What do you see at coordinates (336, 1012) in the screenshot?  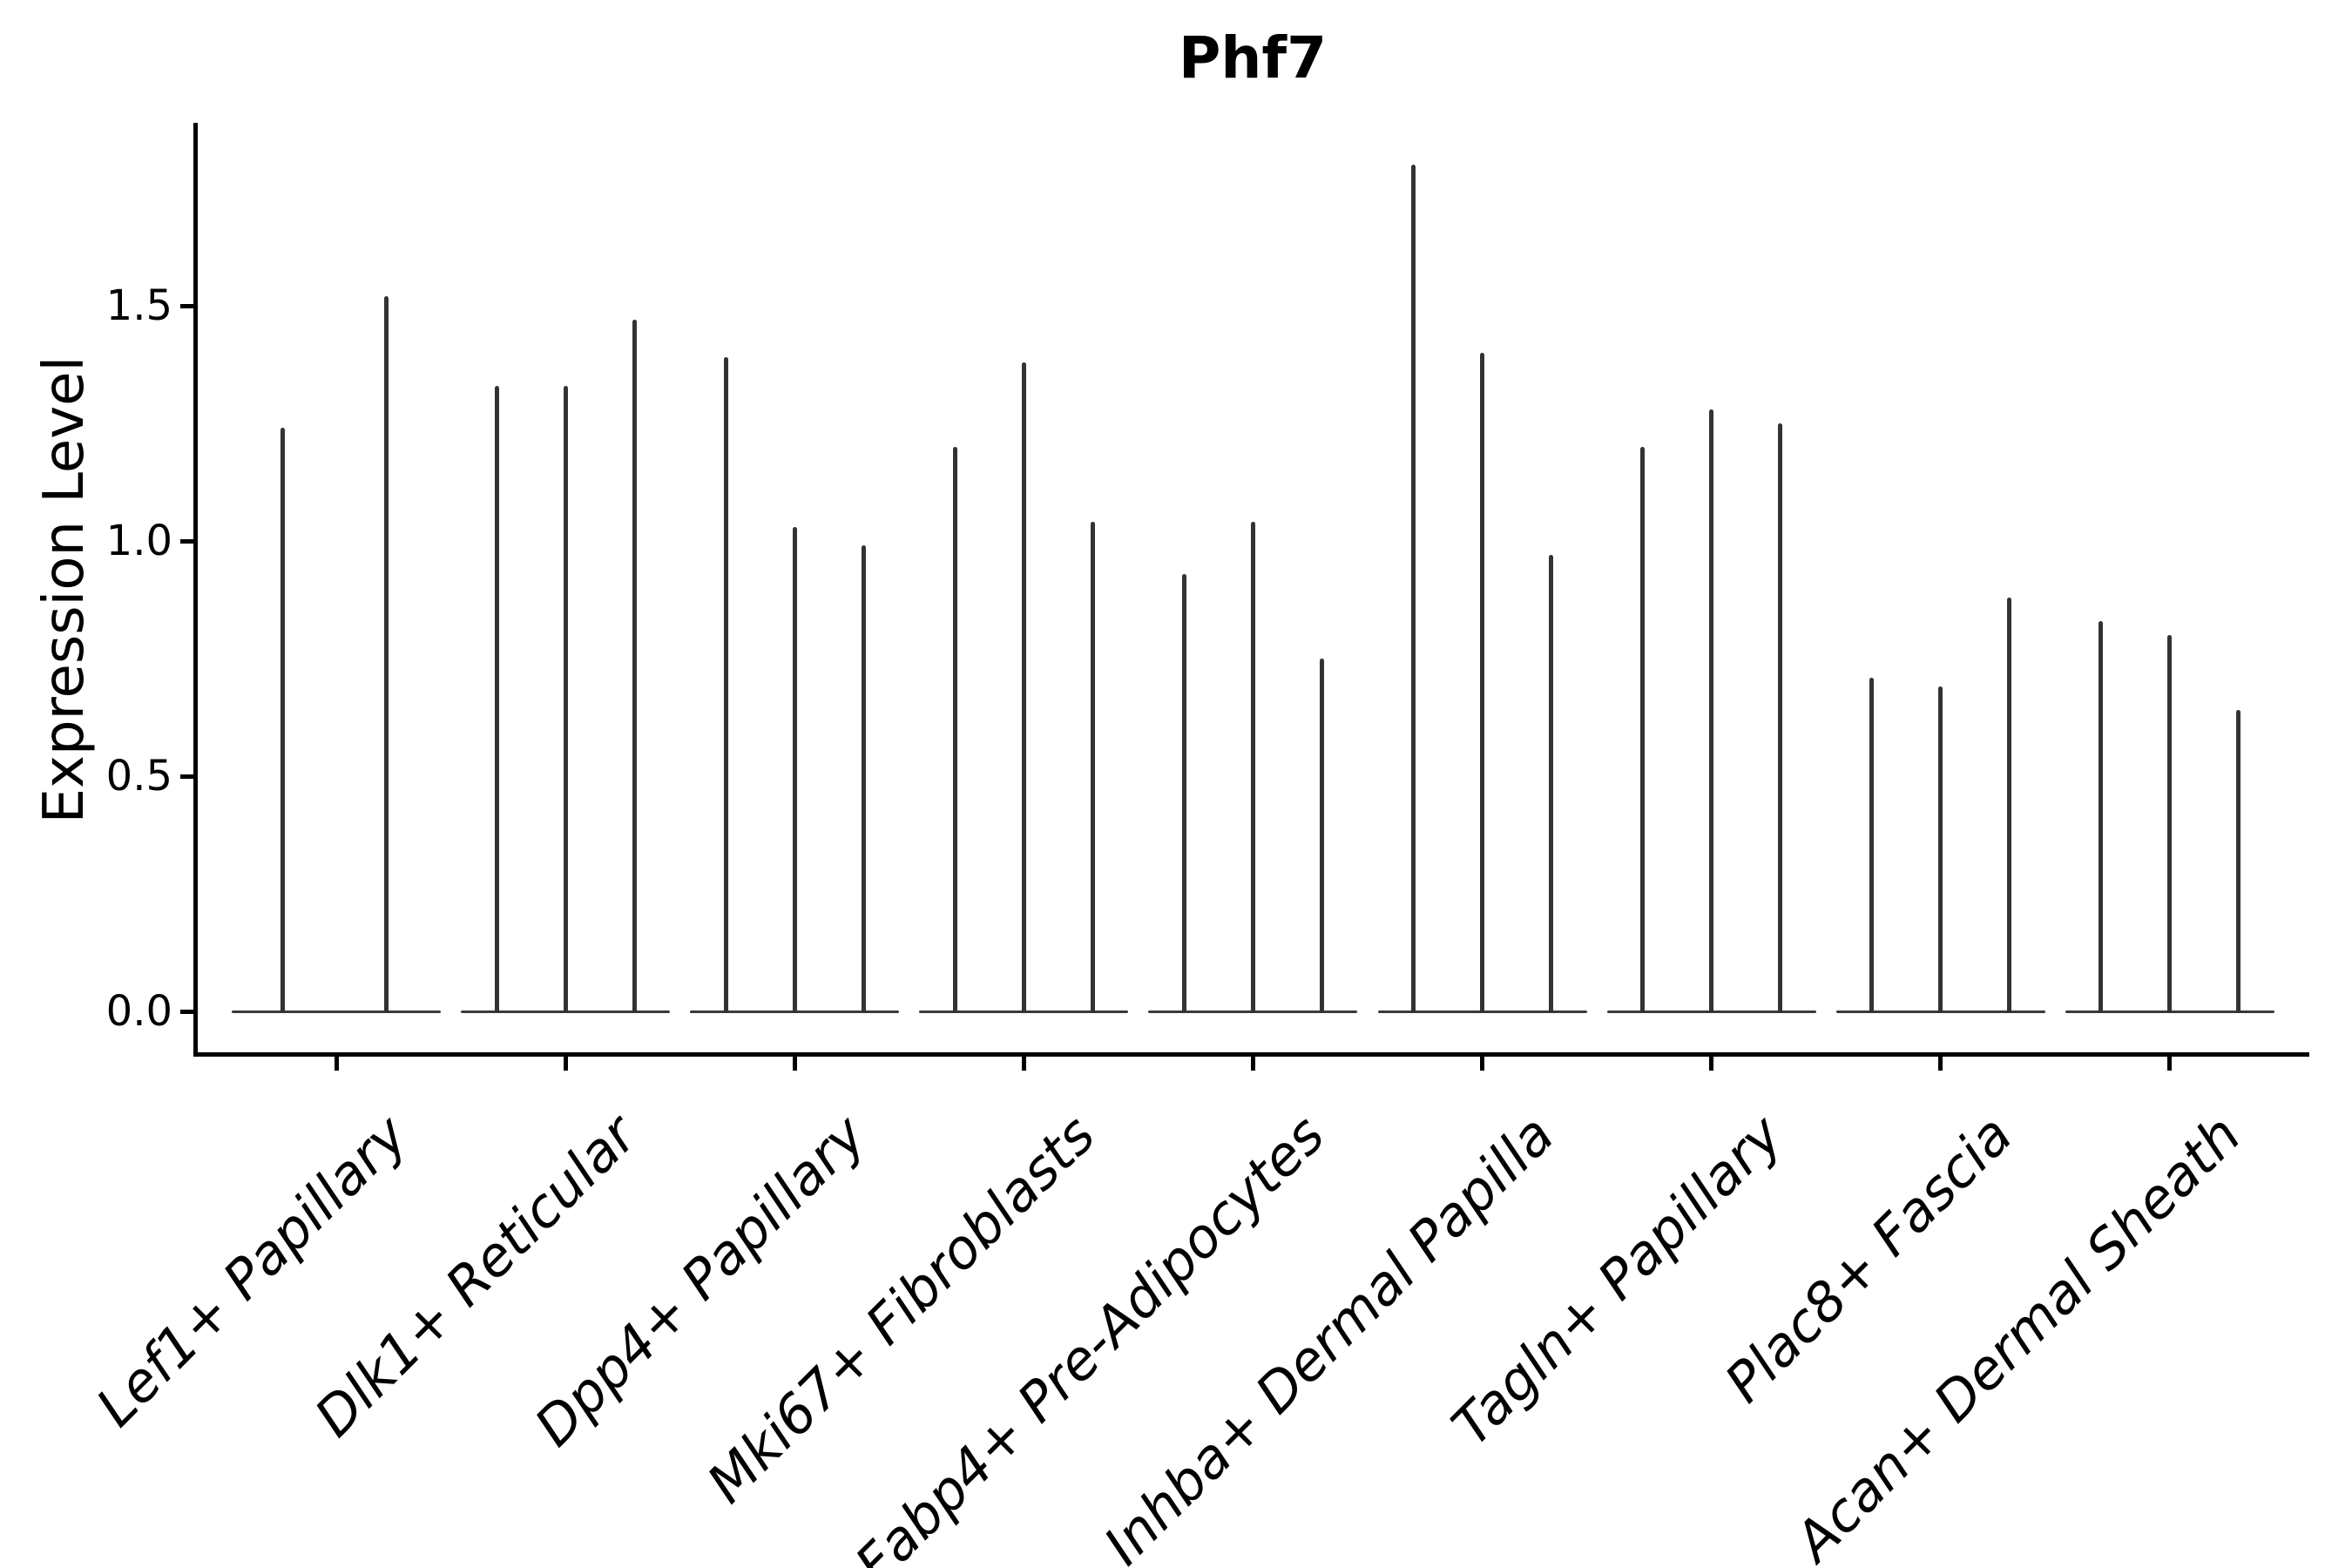 I see `violin-baseline` at bounding box center [336, 1012].